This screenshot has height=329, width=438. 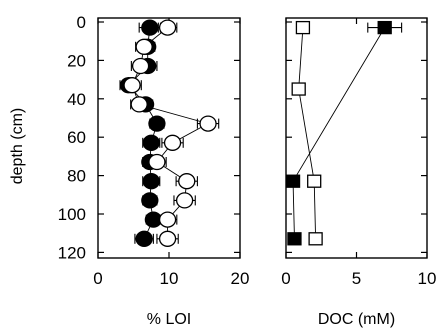 I want to click on loi-xtick-label: 20, so click(x=240, y=278).